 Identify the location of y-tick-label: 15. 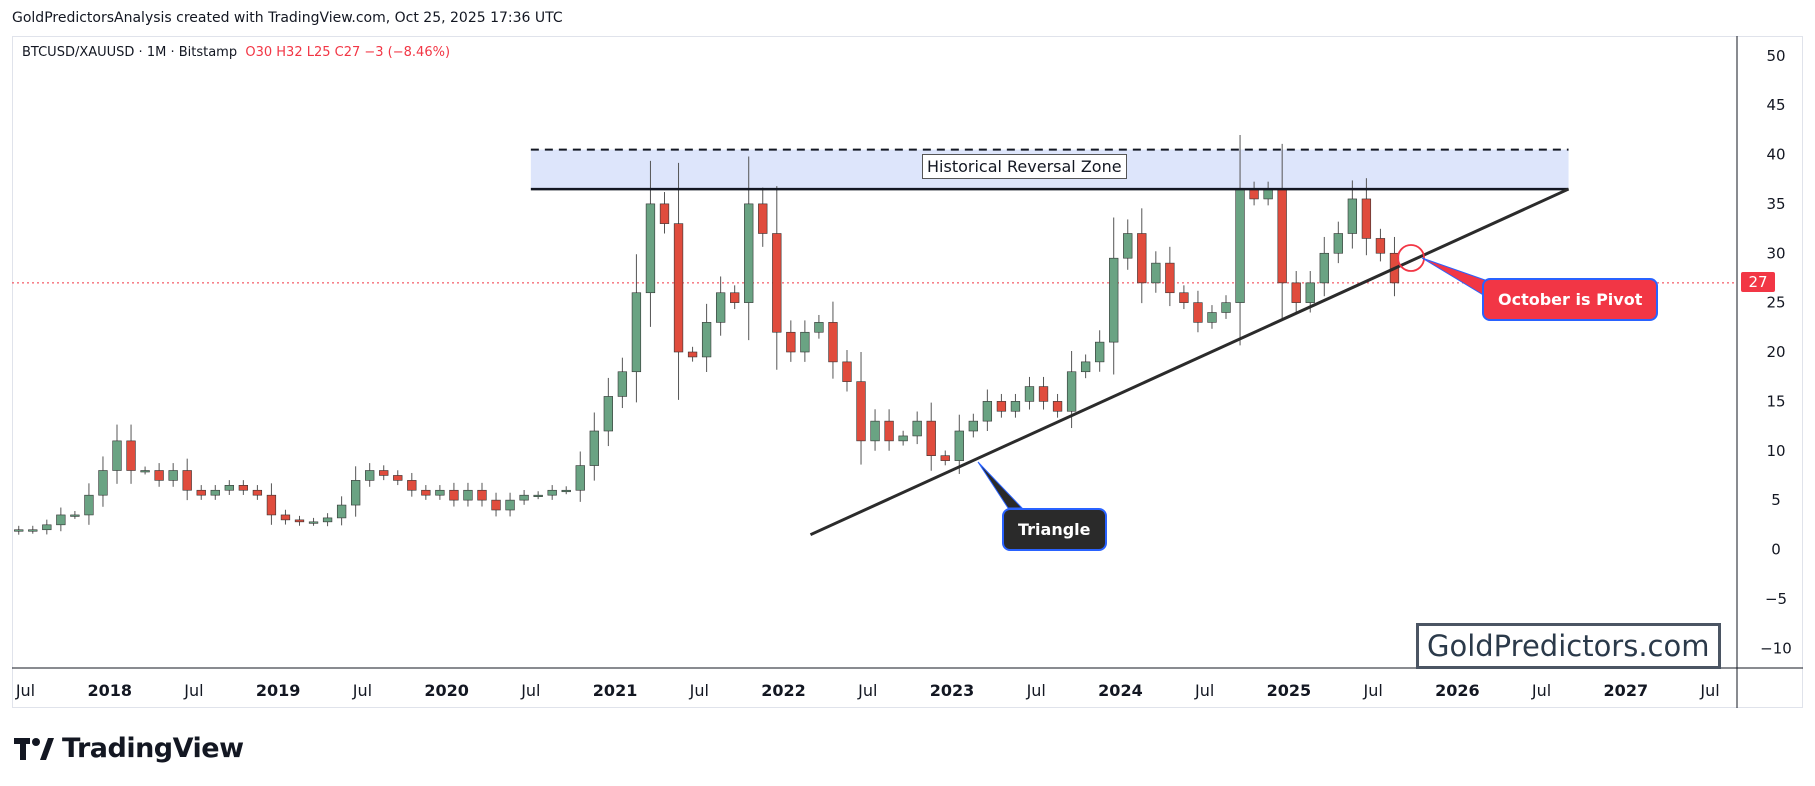
(1775, 401).